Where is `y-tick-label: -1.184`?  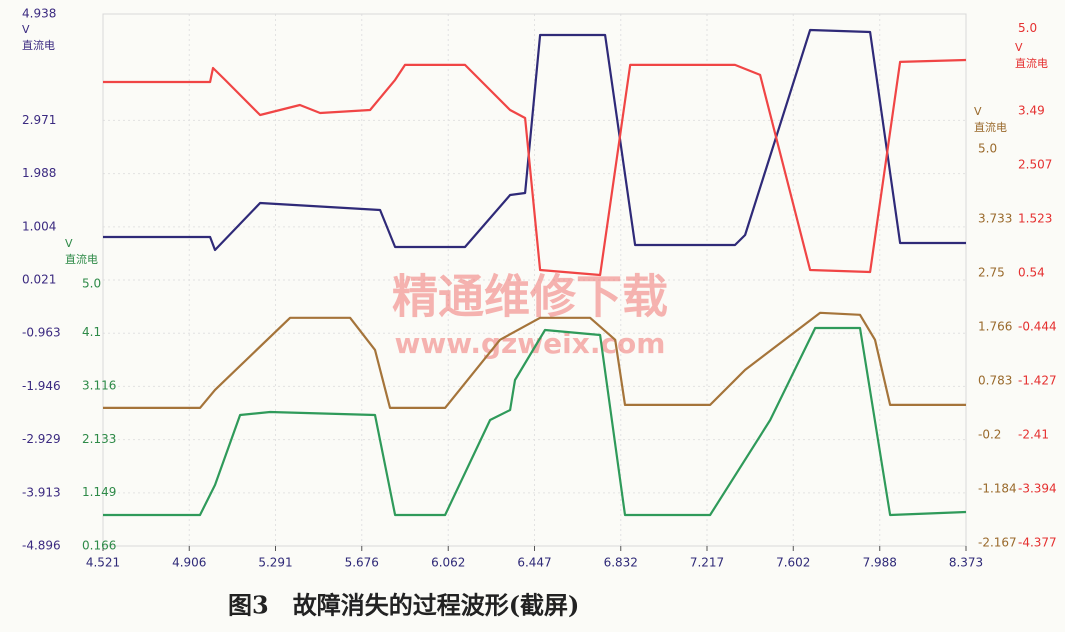 y-tick-label: -1.184 is located at coordinates (997, 489).